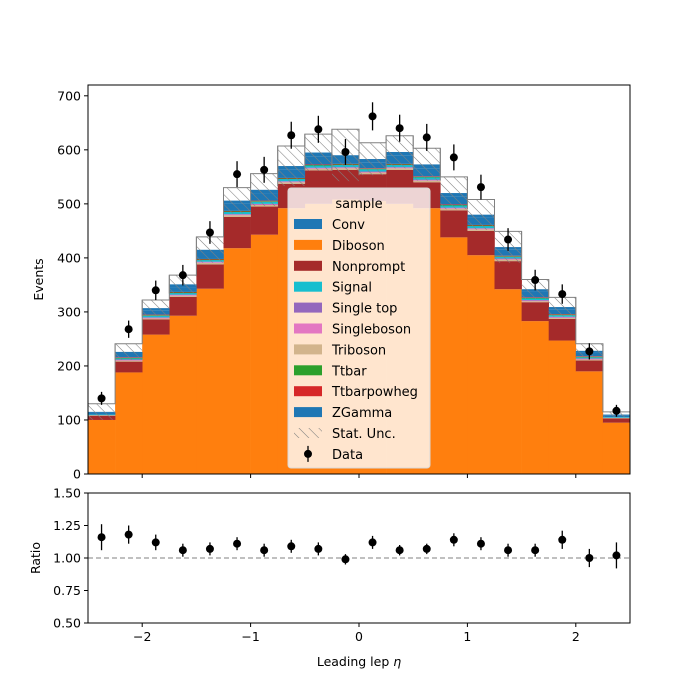 The width and height of the screenshot is (700, 700). Describe the element at coordinates (349, 267) in the screenshot. I see `legend-entry-nonprompt: Nonprompt` at that location.